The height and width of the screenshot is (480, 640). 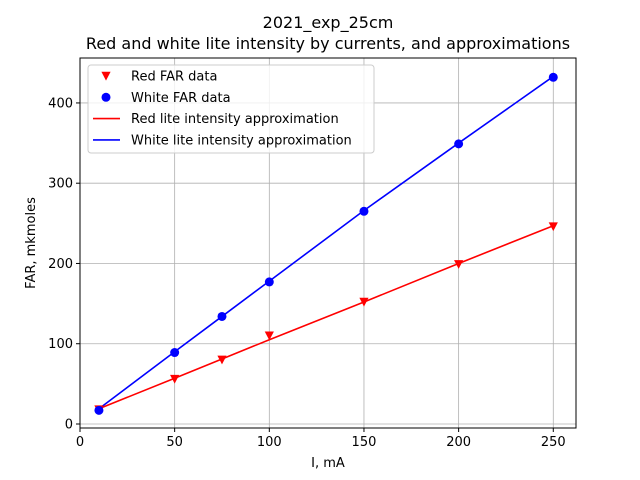 I want to click on y-axis-label: FAR, mkmoles, so click(x=31, y=243).